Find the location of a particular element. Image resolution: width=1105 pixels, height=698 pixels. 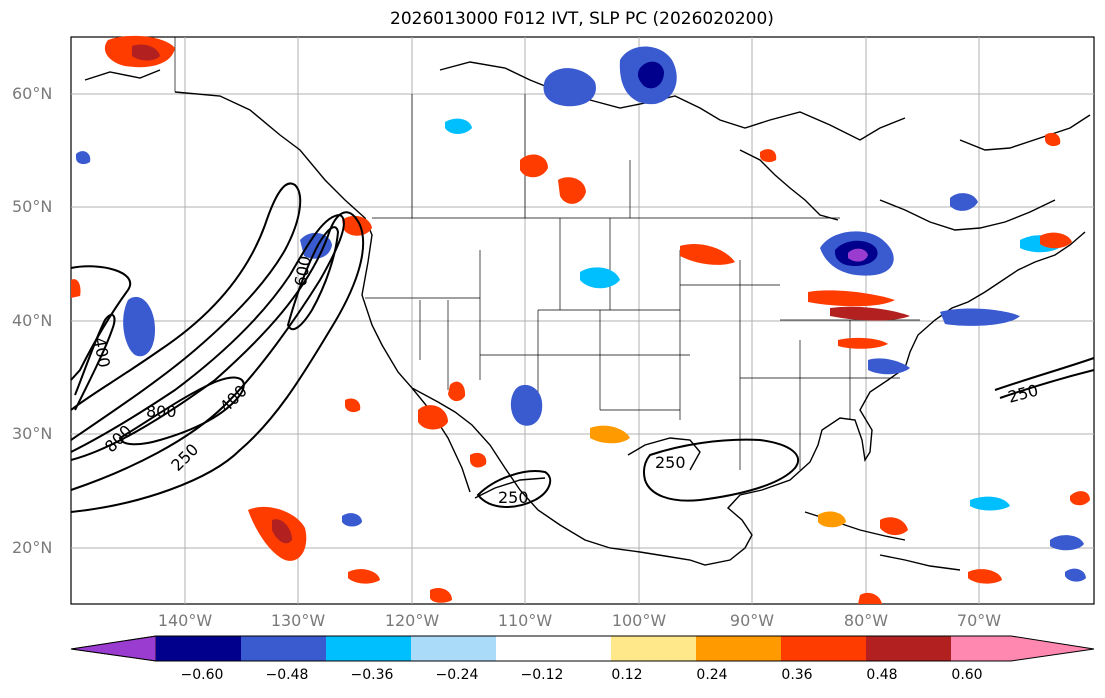

longitude-label: 90°W is located at coordinates (752, 620).